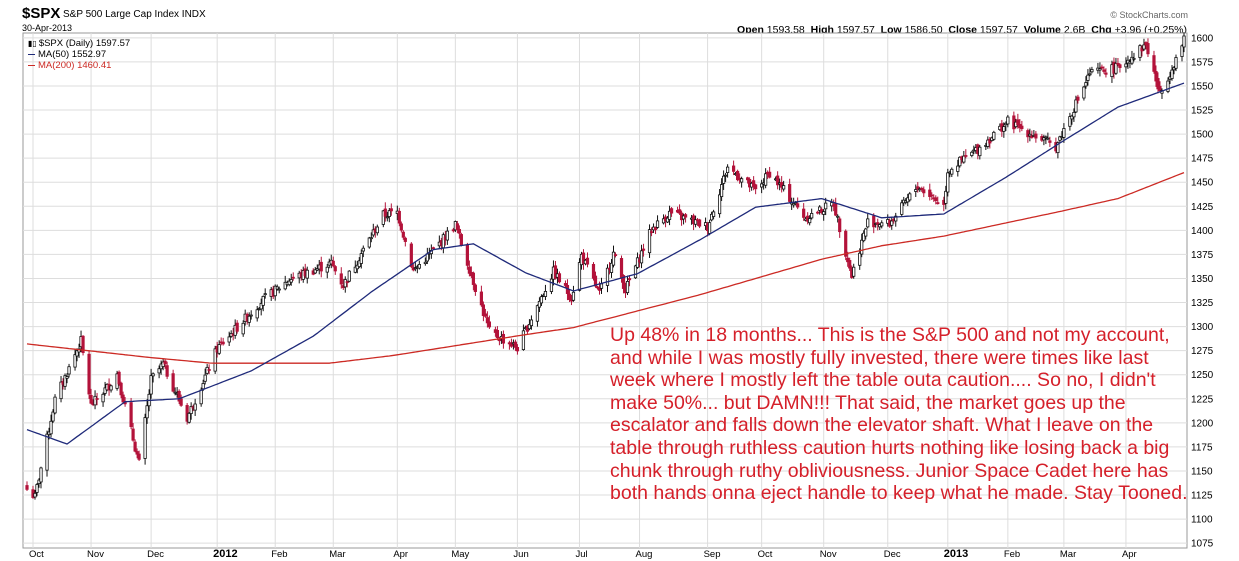  I want to click on y-tick-label: 1250, so click(1202, 375).